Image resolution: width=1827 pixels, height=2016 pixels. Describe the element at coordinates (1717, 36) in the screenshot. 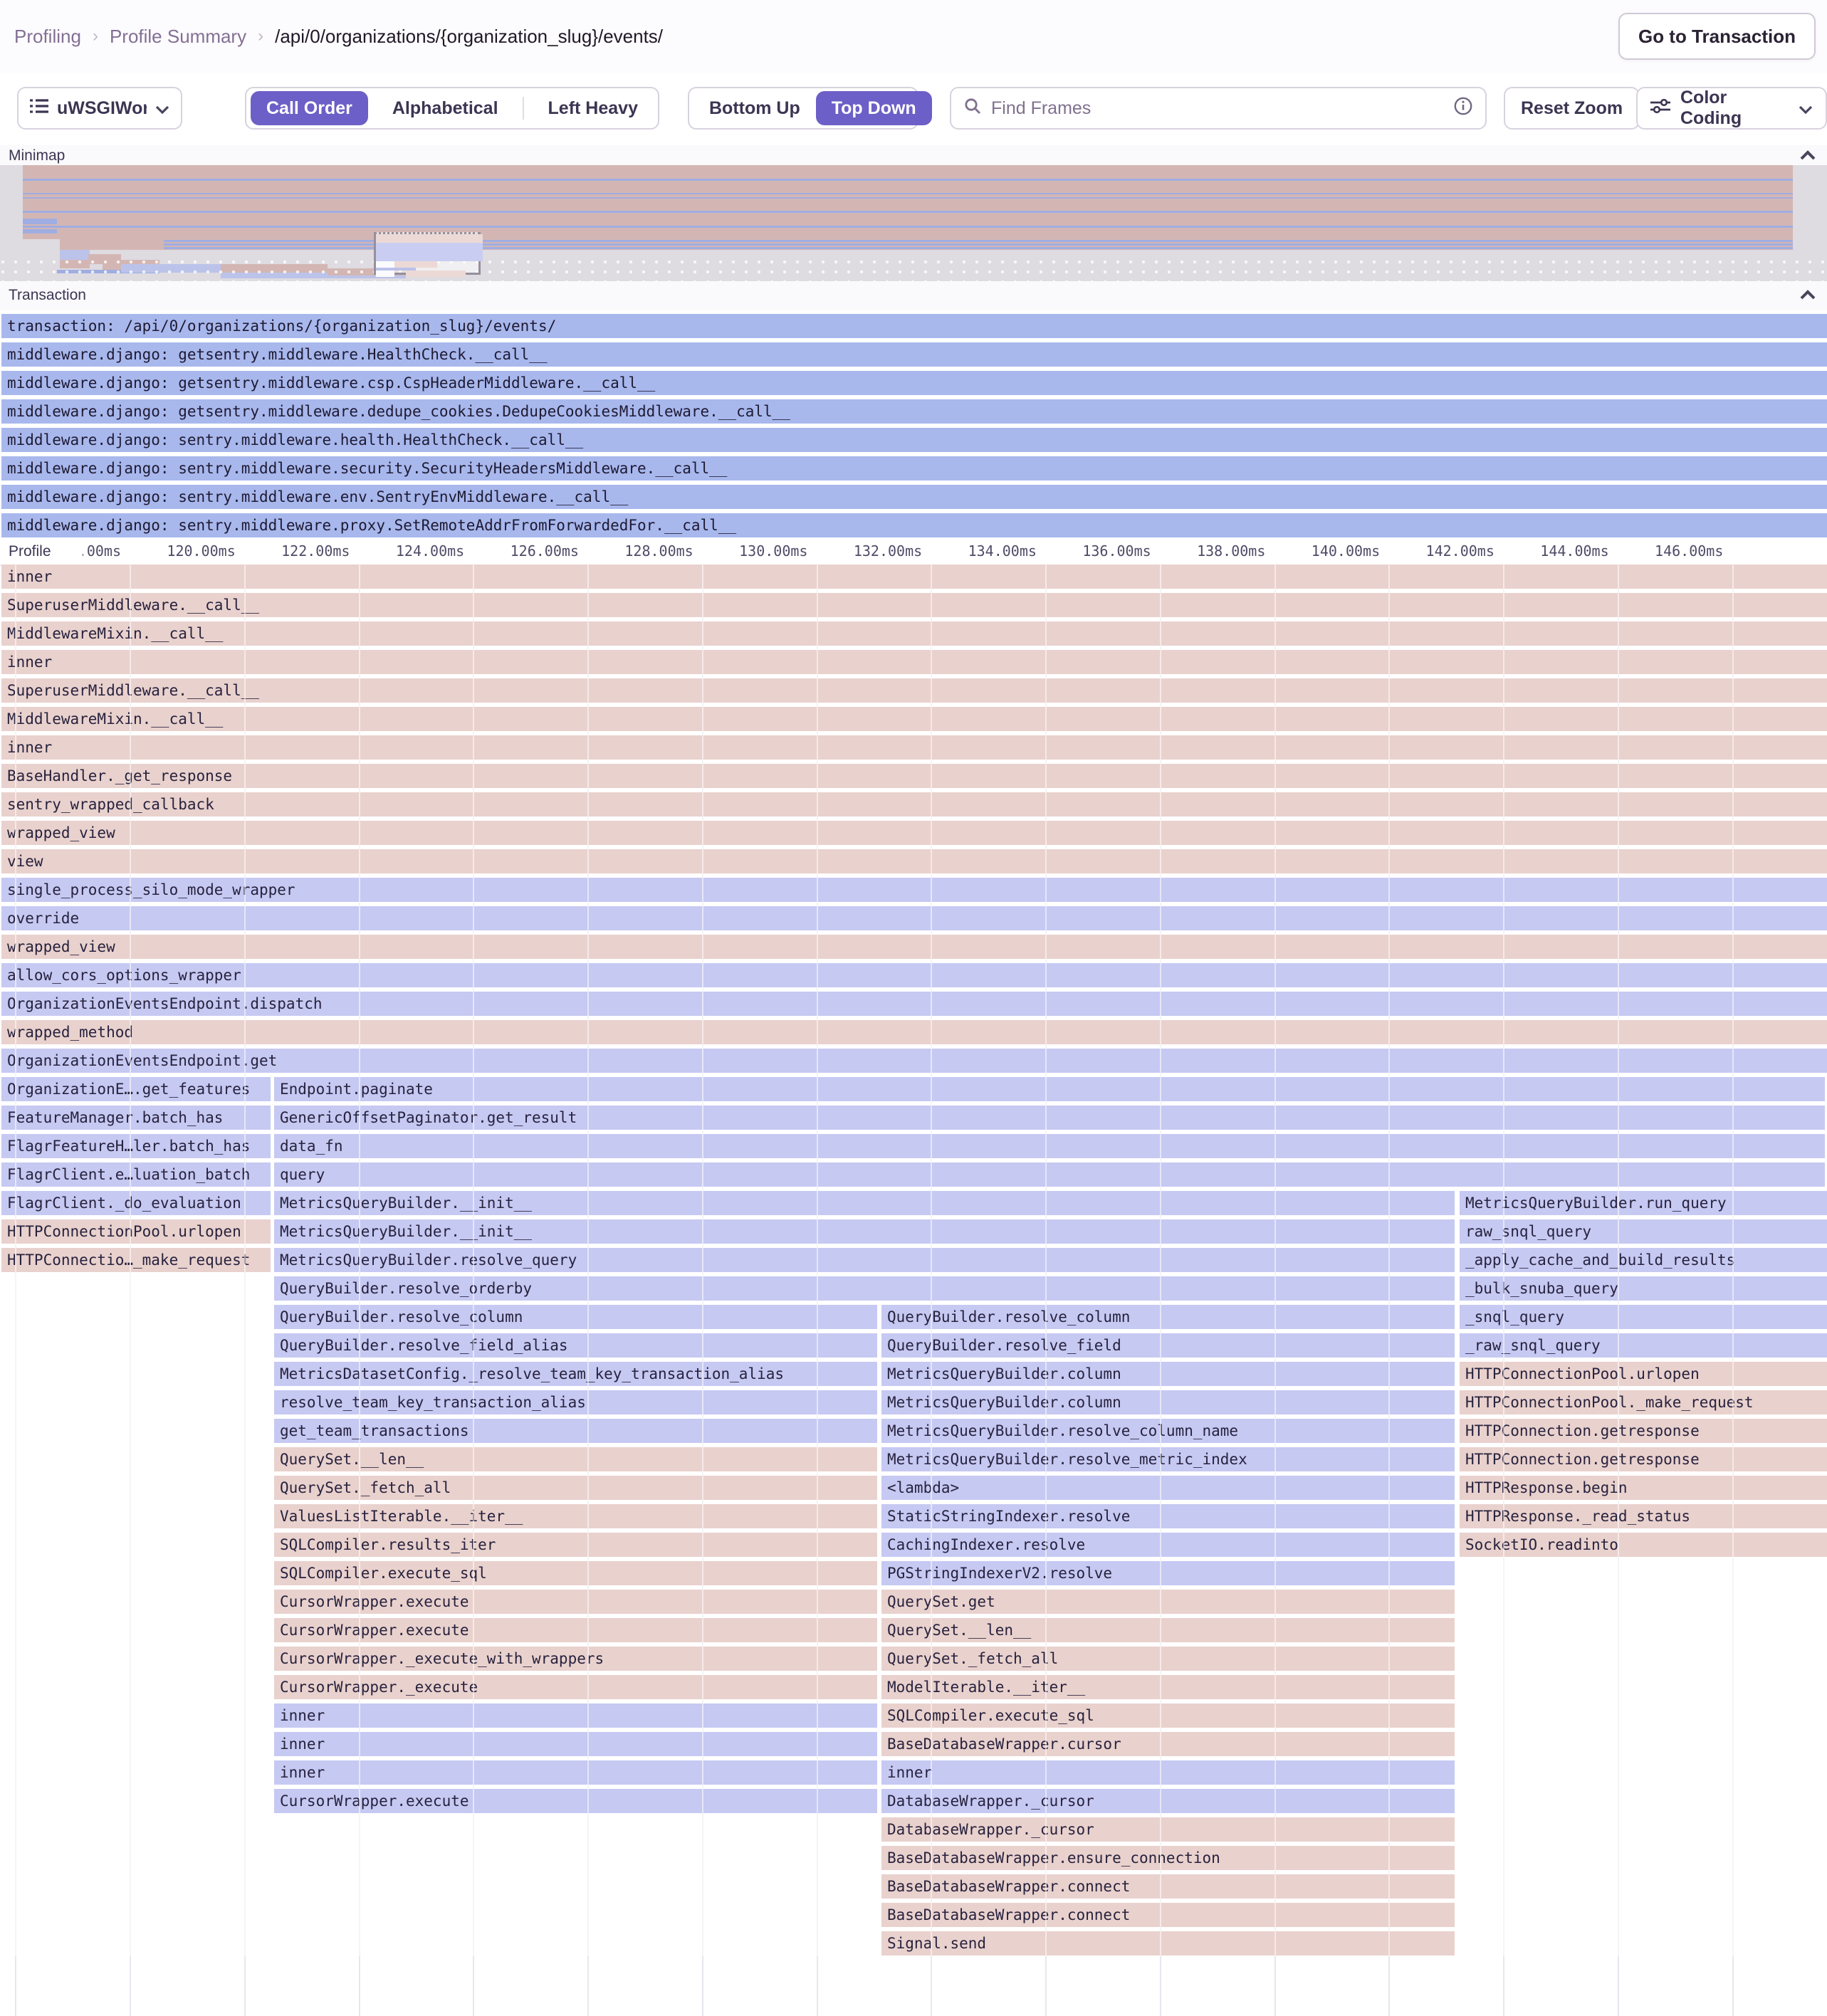

I see `go-to-transaction-button: Go to Transaction` at that location.